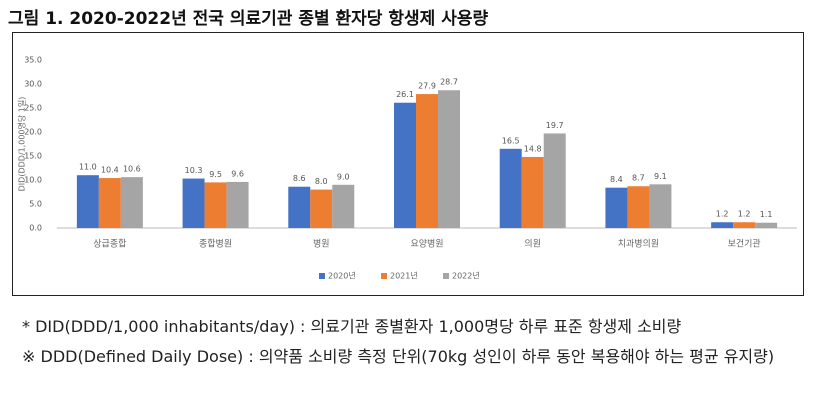 Image resolution: width=822 pixels, height=420 pixels. Describe the element at coordinates (33, 132) in the screenshot. I see `y-tick-label: 20.0` at that location.